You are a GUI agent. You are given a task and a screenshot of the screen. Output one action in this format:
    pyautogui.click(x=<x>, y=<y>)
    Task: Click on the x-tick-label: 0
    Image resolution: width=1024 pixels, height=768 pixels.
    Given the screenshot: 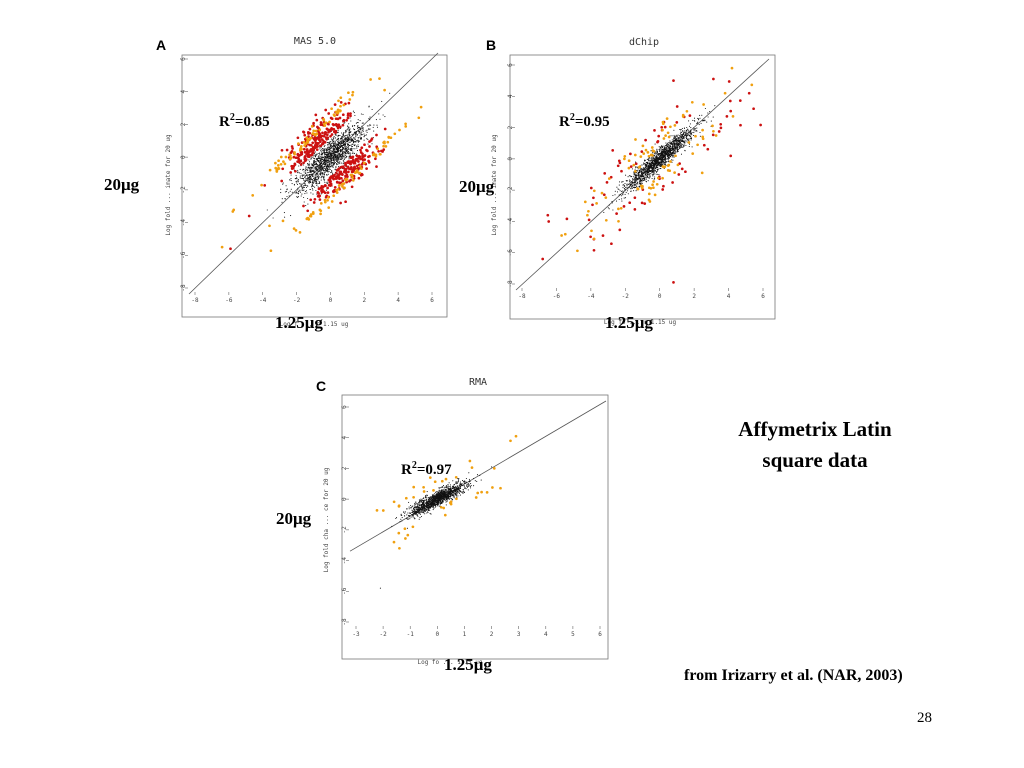 What is the action you would take?
    pyautogui.click(x=438, y=634)
    